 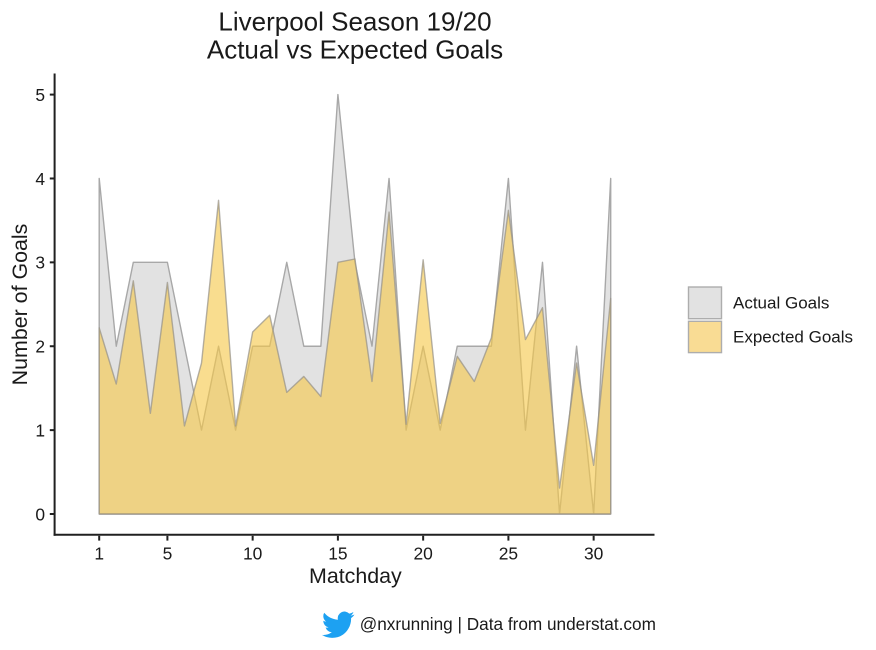 What do you see at coordinates (593, 554) in the screenshot?
I see `svg-text: 30` at bounding box center [593, 554].